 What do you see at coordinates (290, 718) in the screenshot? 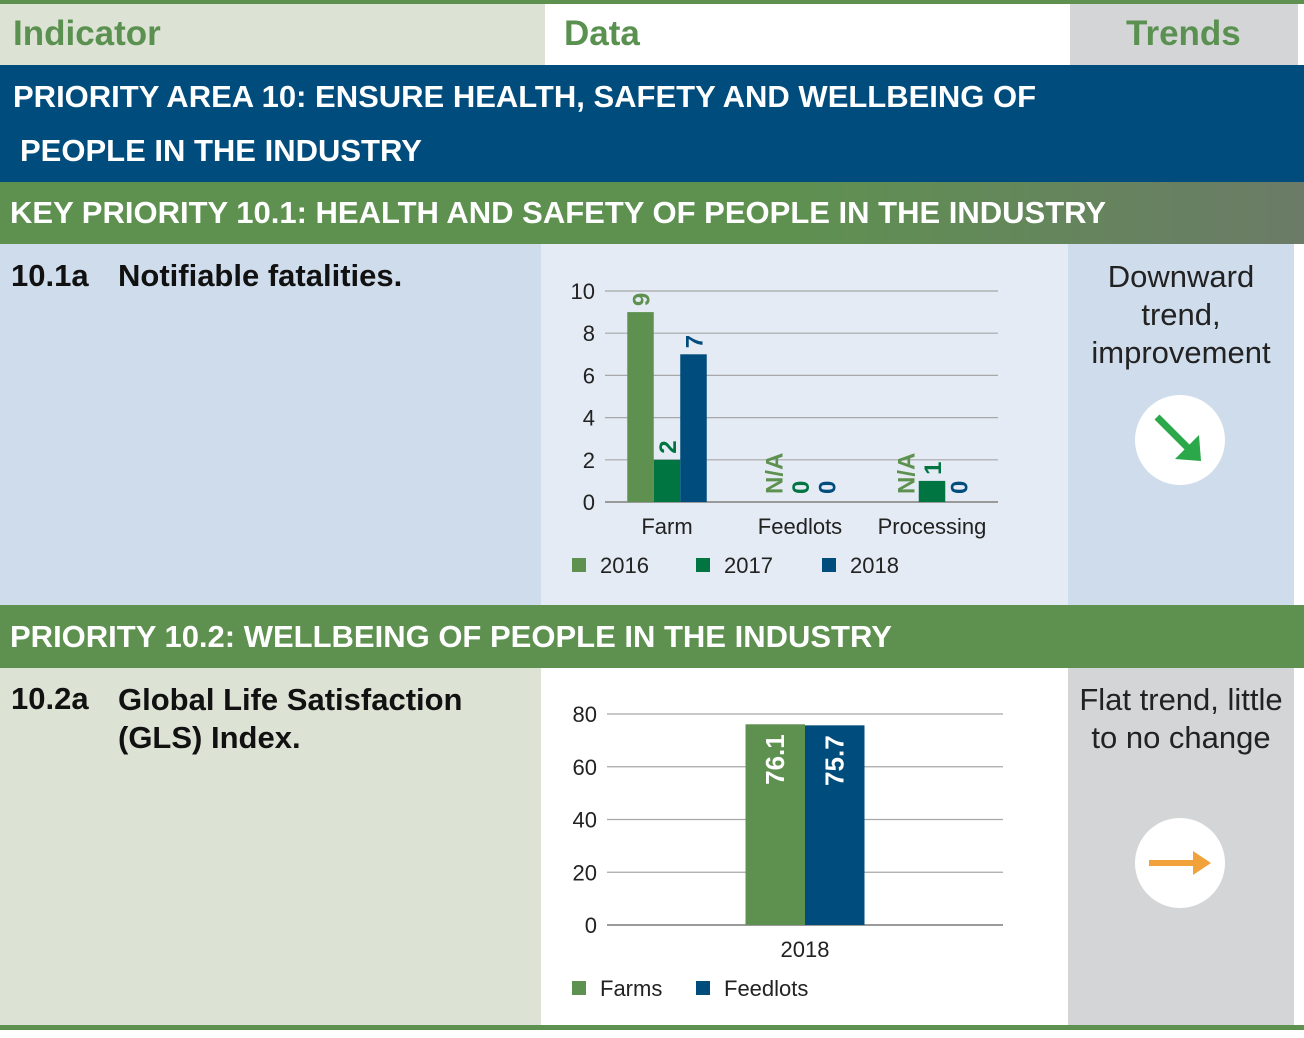
I see `row2-label: Global Life Satisfaction (GLS) Index.` at bounding box center [290, 718].